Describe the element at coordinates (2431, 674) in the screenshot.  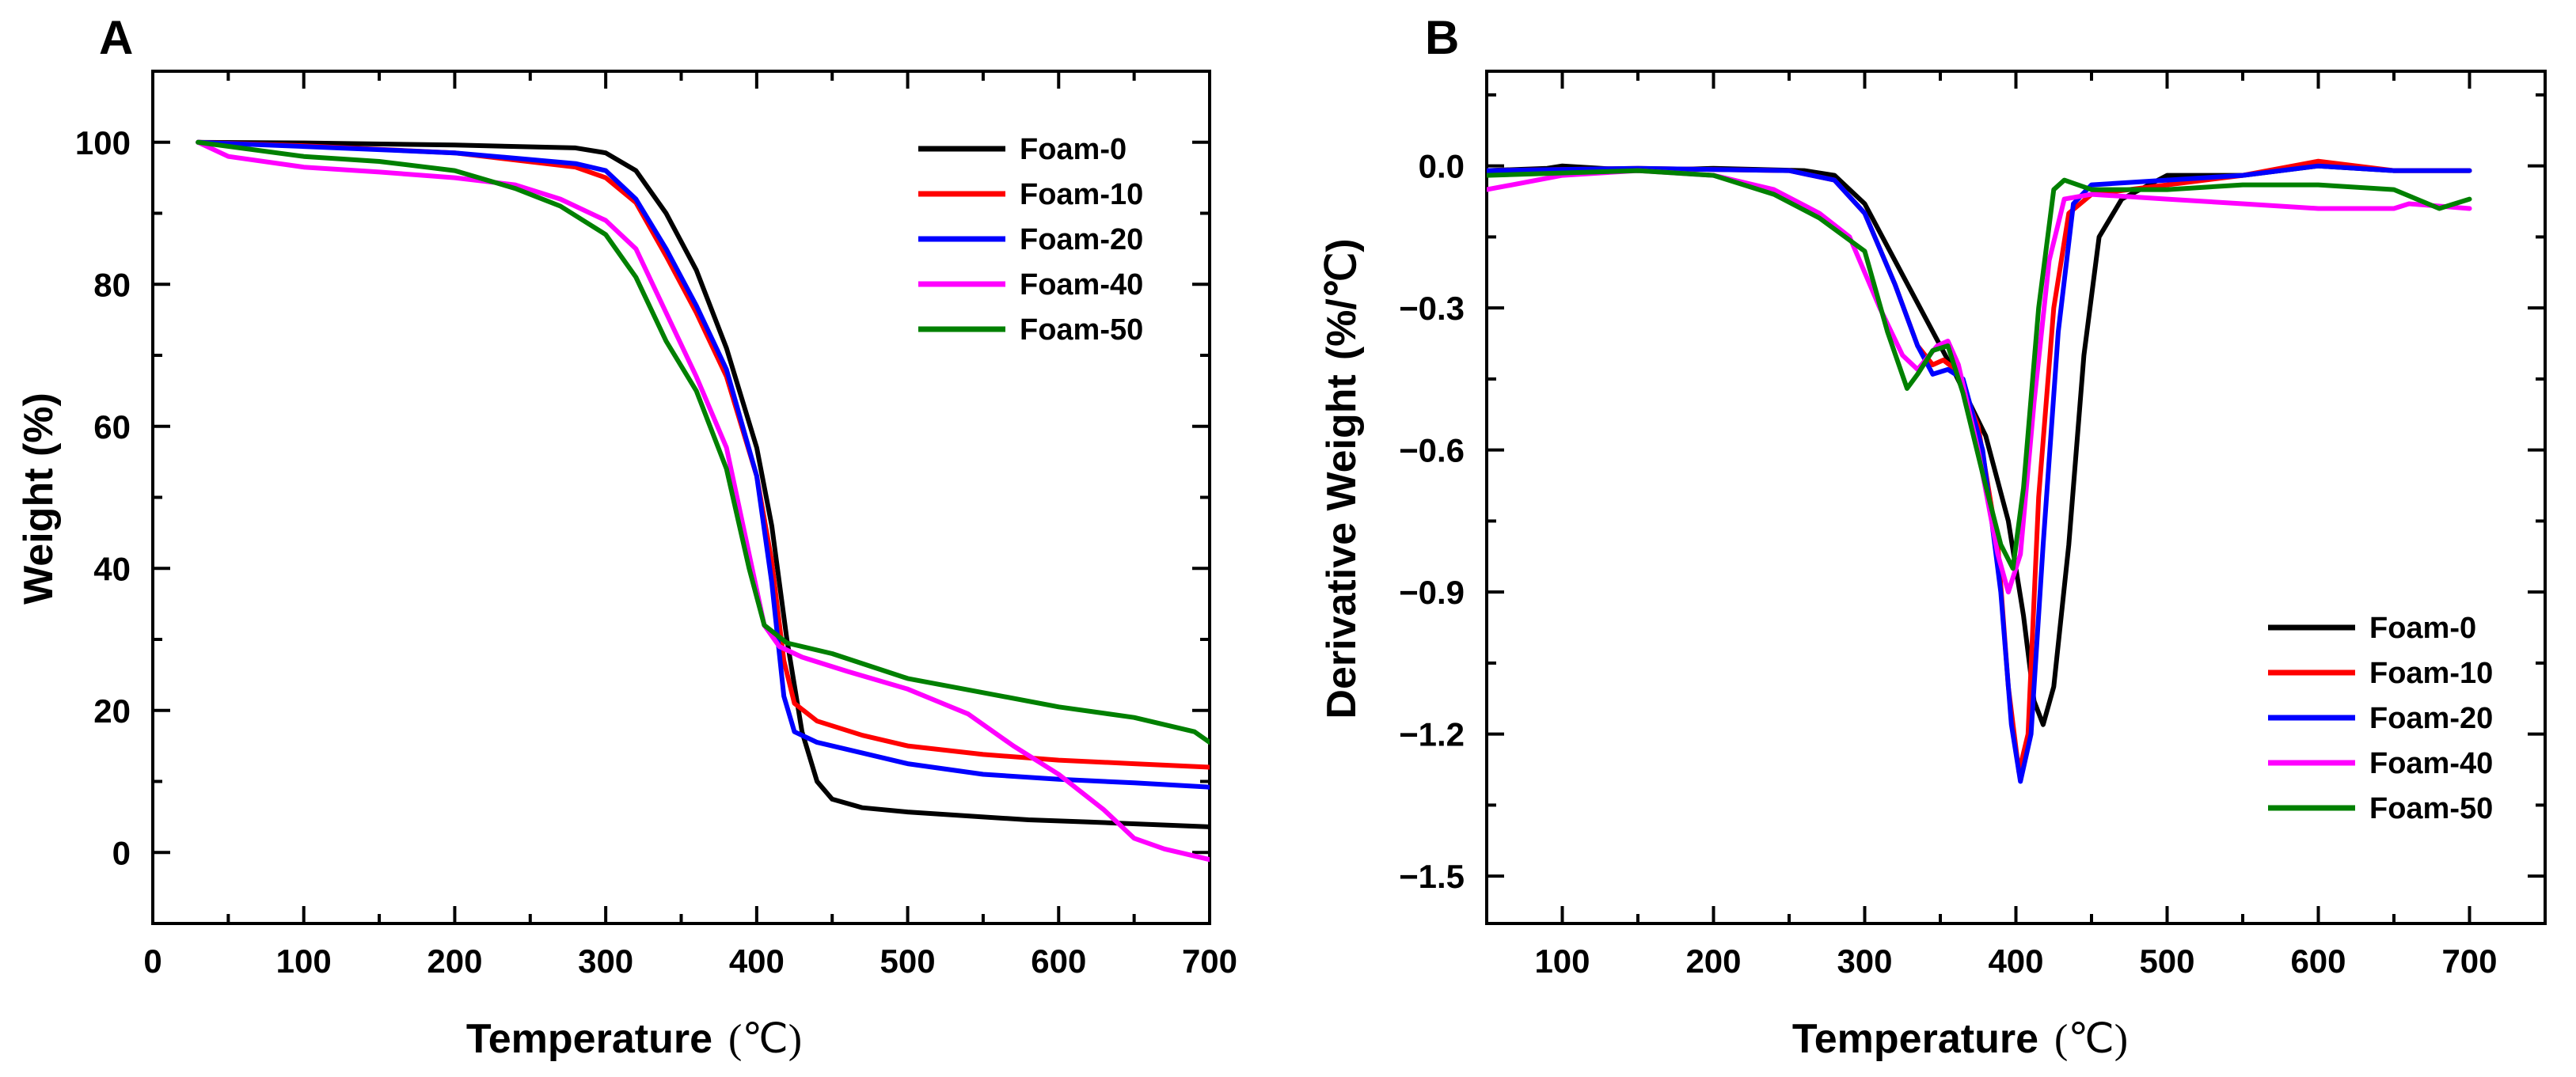
I see `panel-b-legend-label: Foam-10` at that location.